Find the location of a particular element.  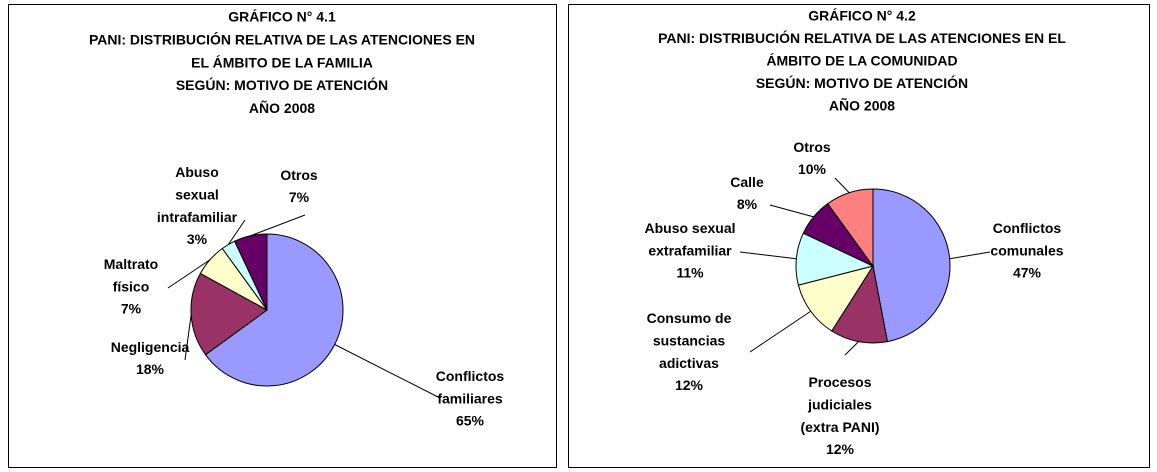

slice-label: Procesos judiciales (extra PANI) is located at coordinates (839, 404).